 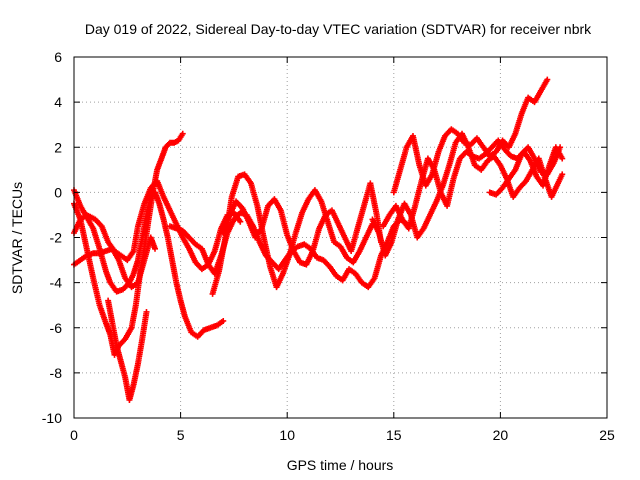 What do you see at coordinates (340, 465) in the screenshot?
I see `x-axis-label: GPS time / hours` at bounding box center [340, 465].